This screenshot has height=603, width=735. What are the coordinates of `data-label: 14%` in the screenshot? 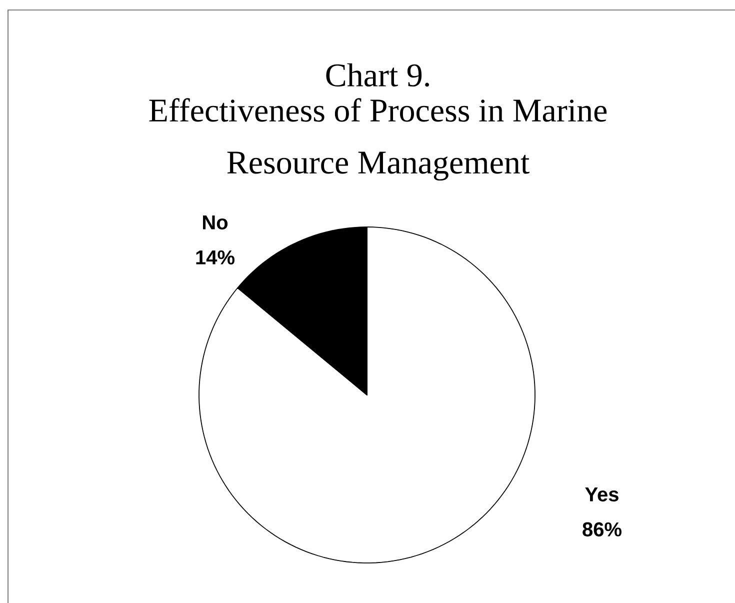 It's located at (215, 257).